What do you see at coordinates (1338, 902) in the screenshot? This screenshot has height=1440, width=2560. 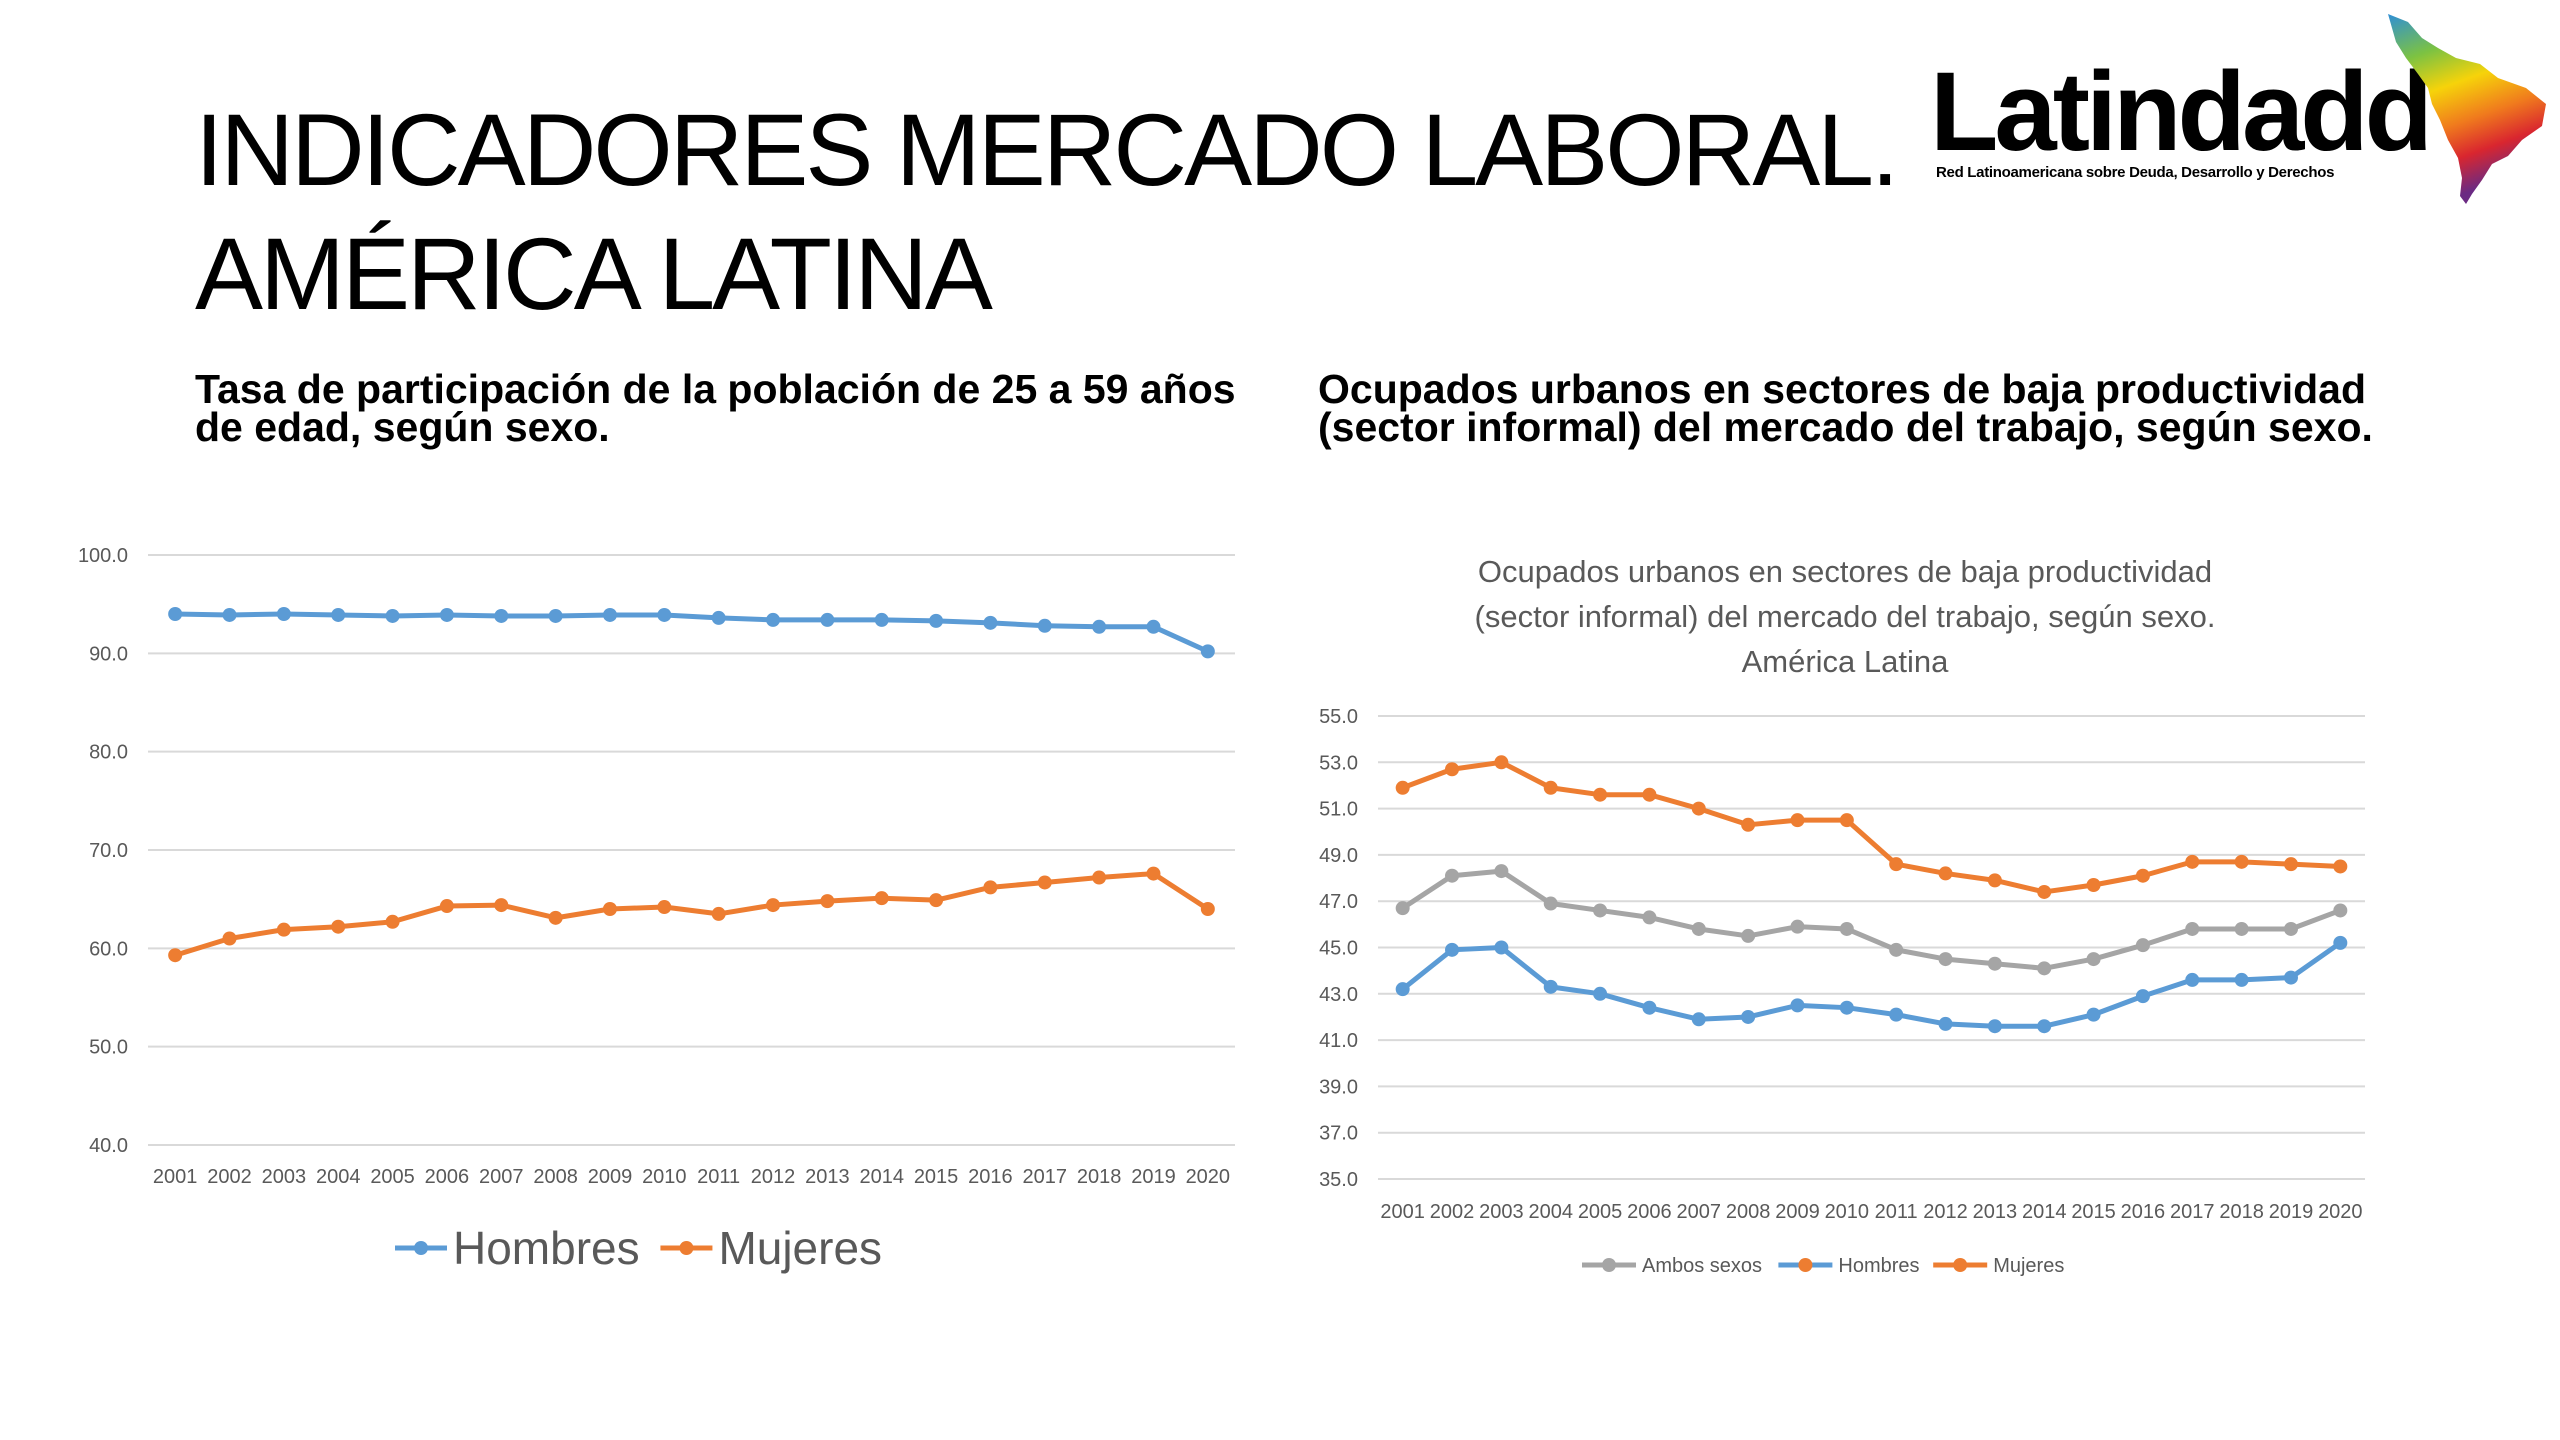 I see `y-tick-label: 47.0` at bounding box center [1338, 902].